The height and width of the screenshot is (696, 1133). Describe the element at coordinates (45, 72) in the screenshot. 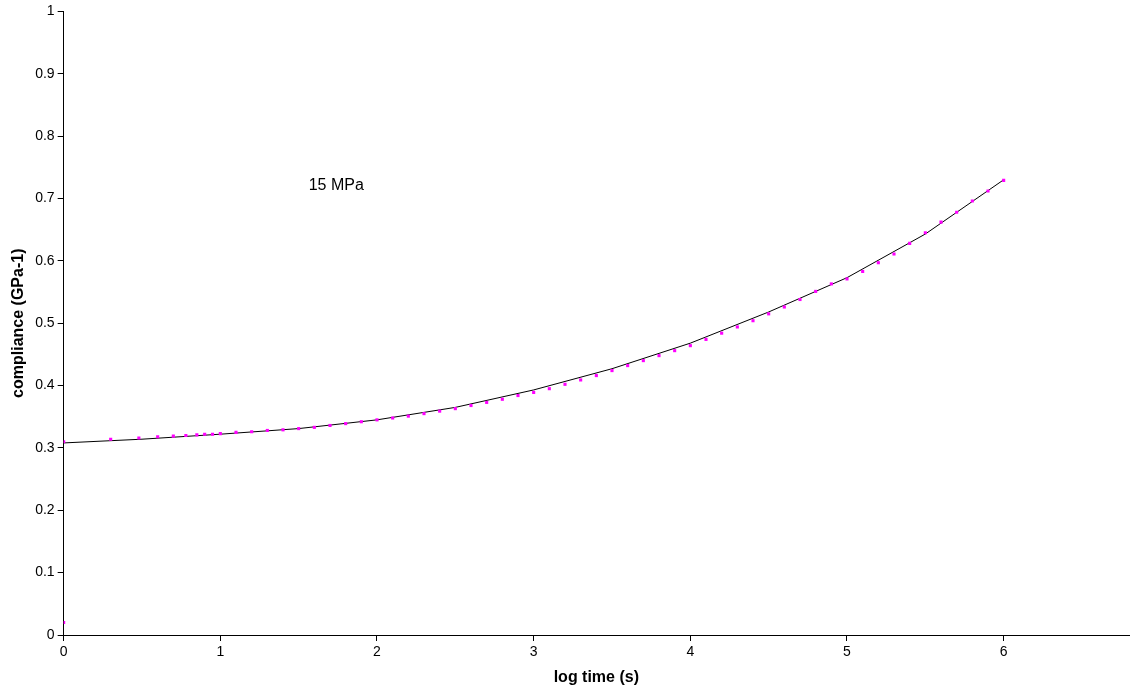

I see `y-tick-label: 0.9` at that location.